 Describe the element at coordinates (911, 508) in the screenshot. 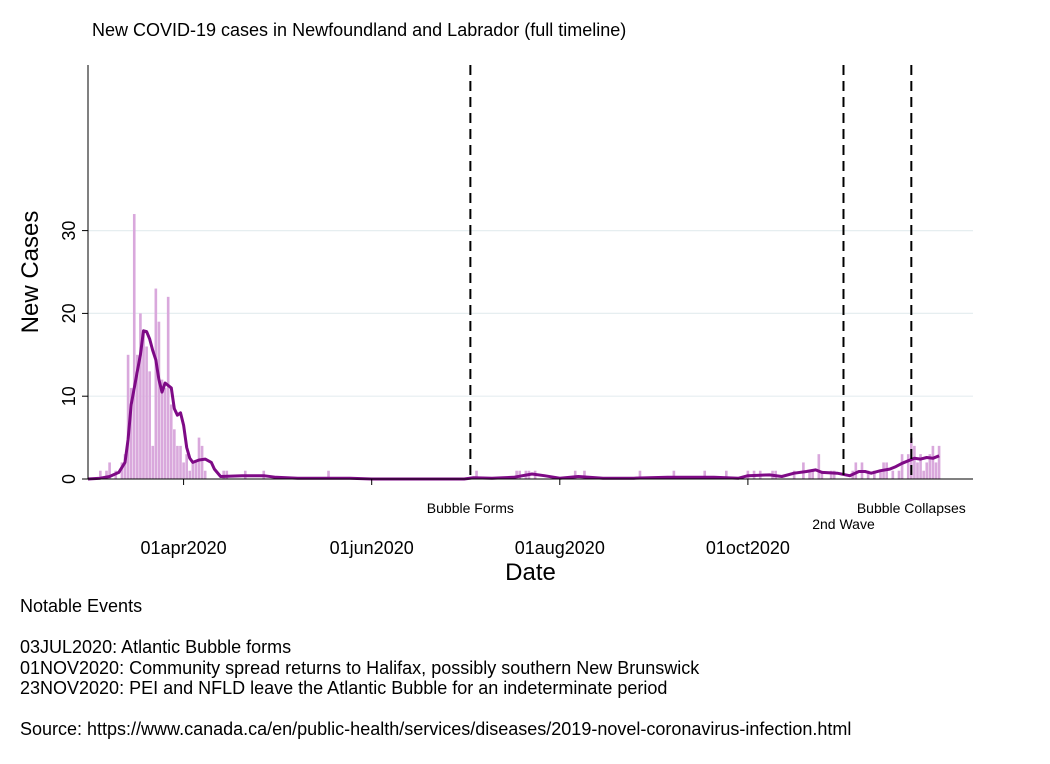

I see `event-label: Bubble Collapses` at that location.